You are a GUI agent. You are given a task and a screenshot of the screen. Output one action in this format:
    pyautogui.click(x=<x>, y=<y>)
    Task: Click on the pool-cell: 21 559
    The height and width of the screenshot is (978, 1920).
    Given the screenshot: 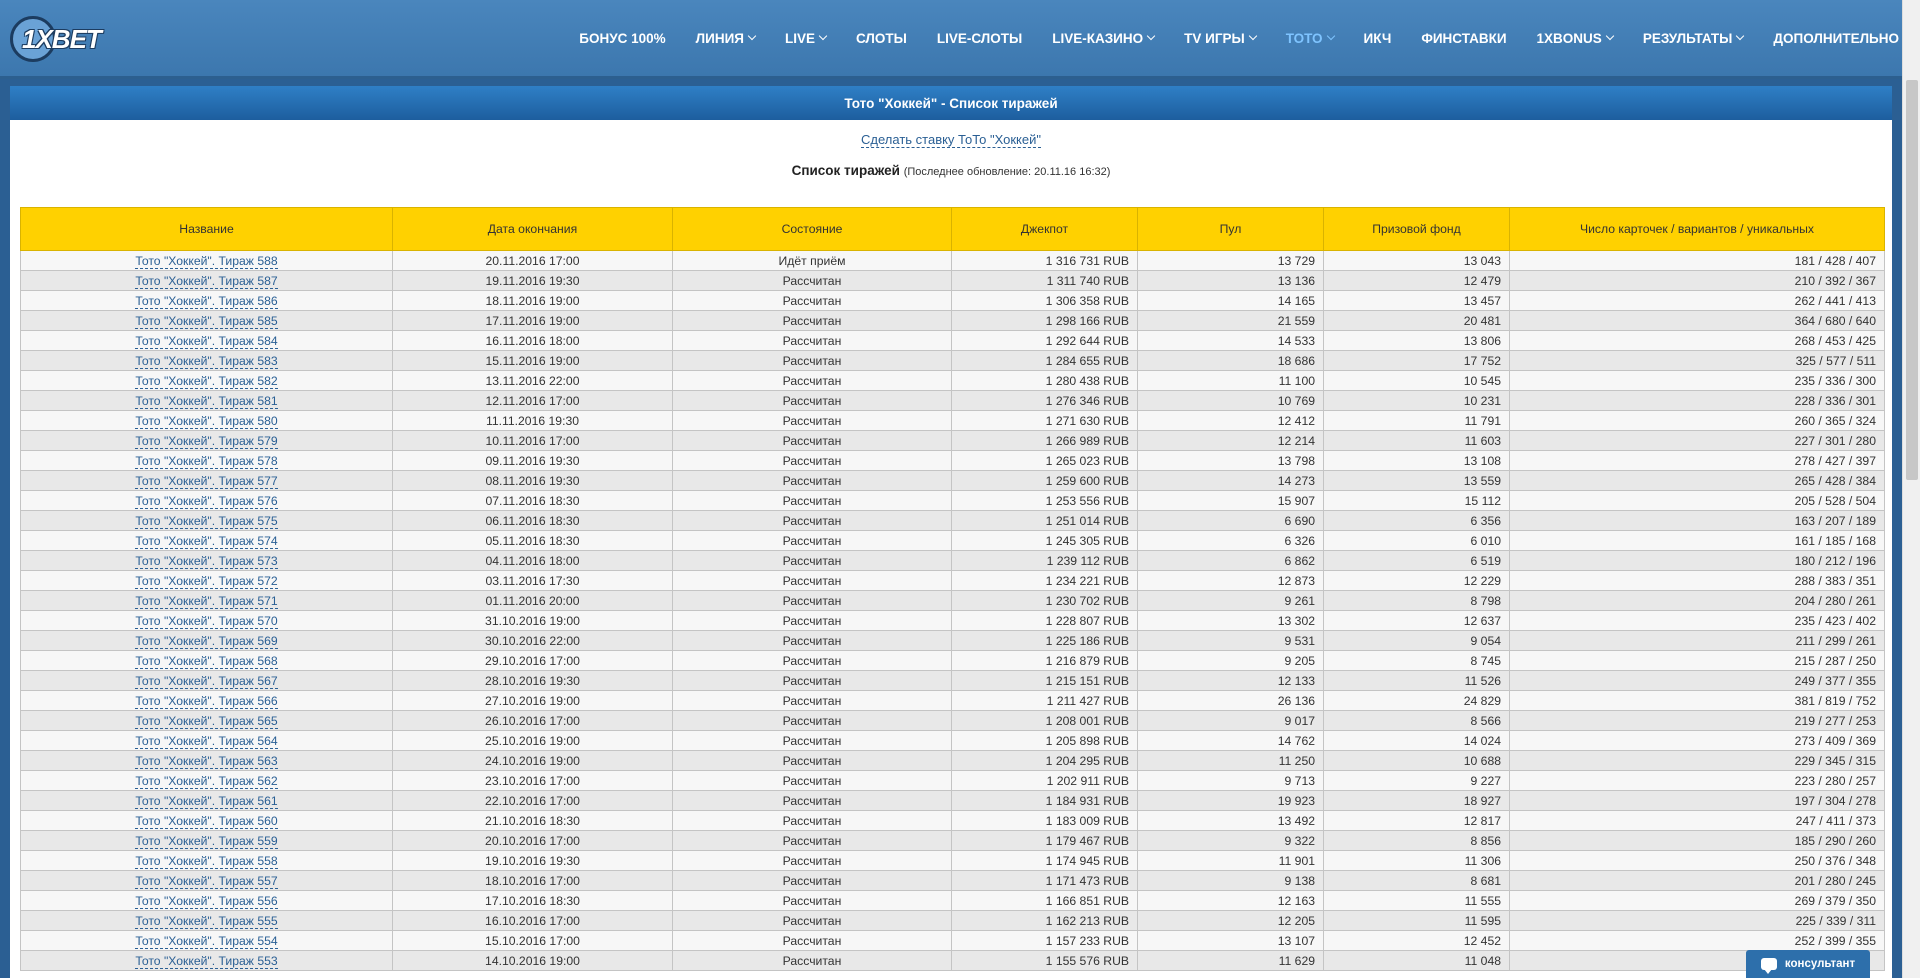 What is the action you would take?
    pyautogui.click(x=1230, y=320)
    